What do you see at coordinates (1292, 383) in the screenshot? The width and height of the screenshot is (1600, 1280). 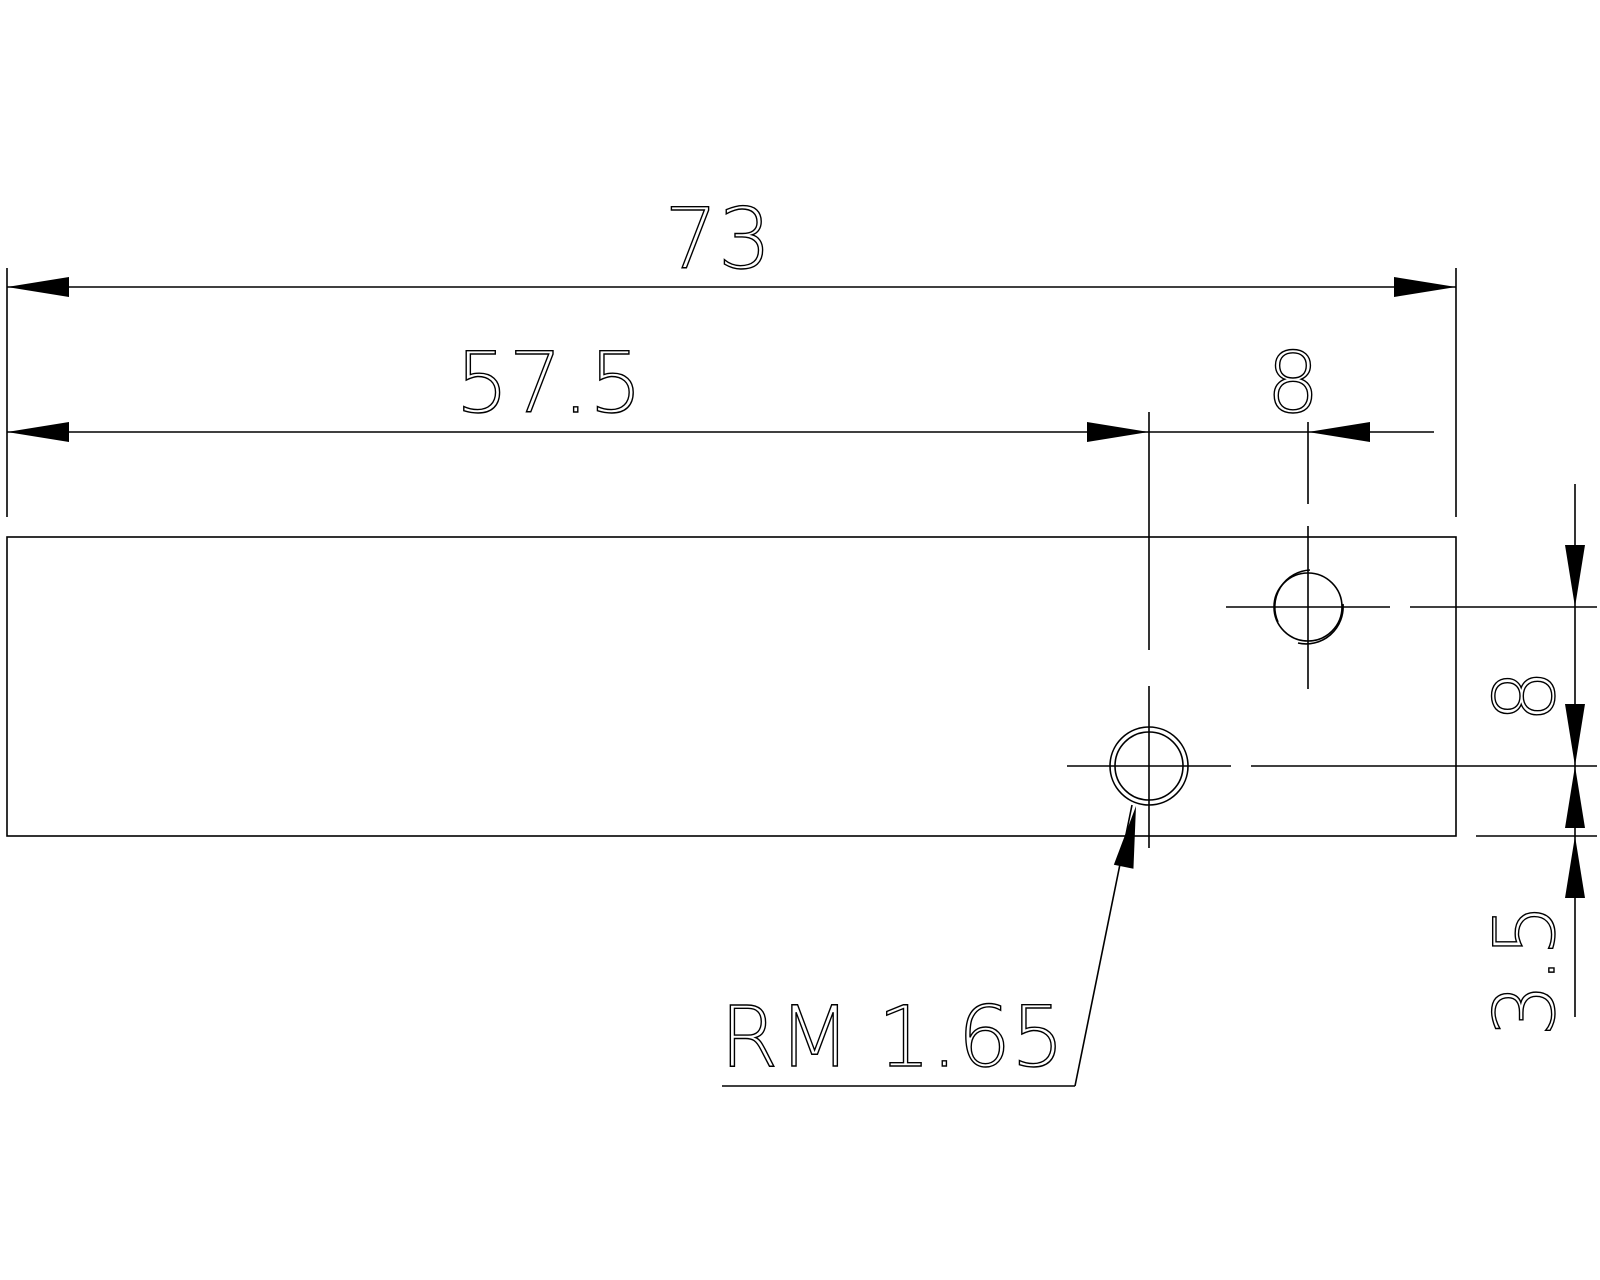 I see `dimension-text-8-horizontal: 8` at bounding box center [1292, 383].